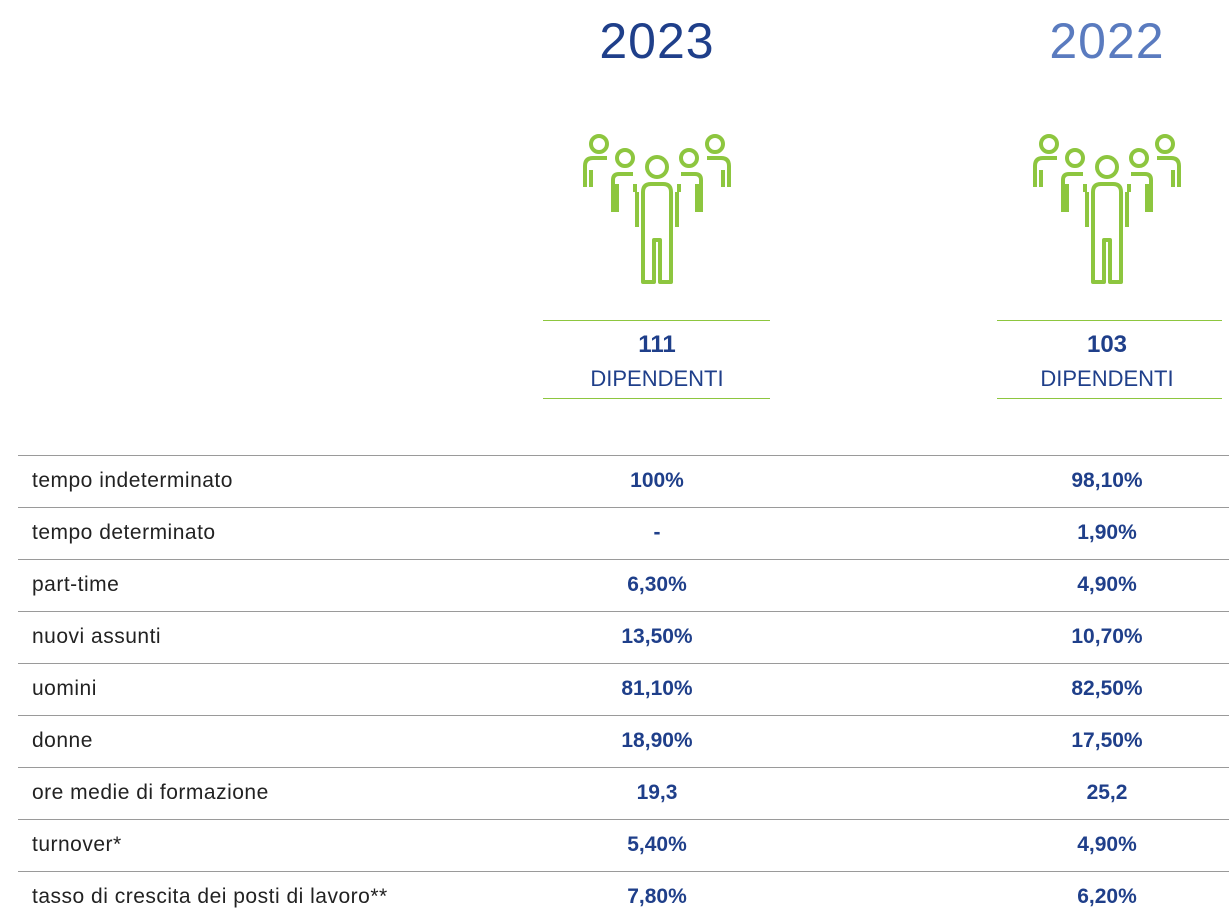  What do you see at coordinates (132, 480) in the screenshot?
I see `row-label: tempo indeterminato` at bounding box center [132, 480].